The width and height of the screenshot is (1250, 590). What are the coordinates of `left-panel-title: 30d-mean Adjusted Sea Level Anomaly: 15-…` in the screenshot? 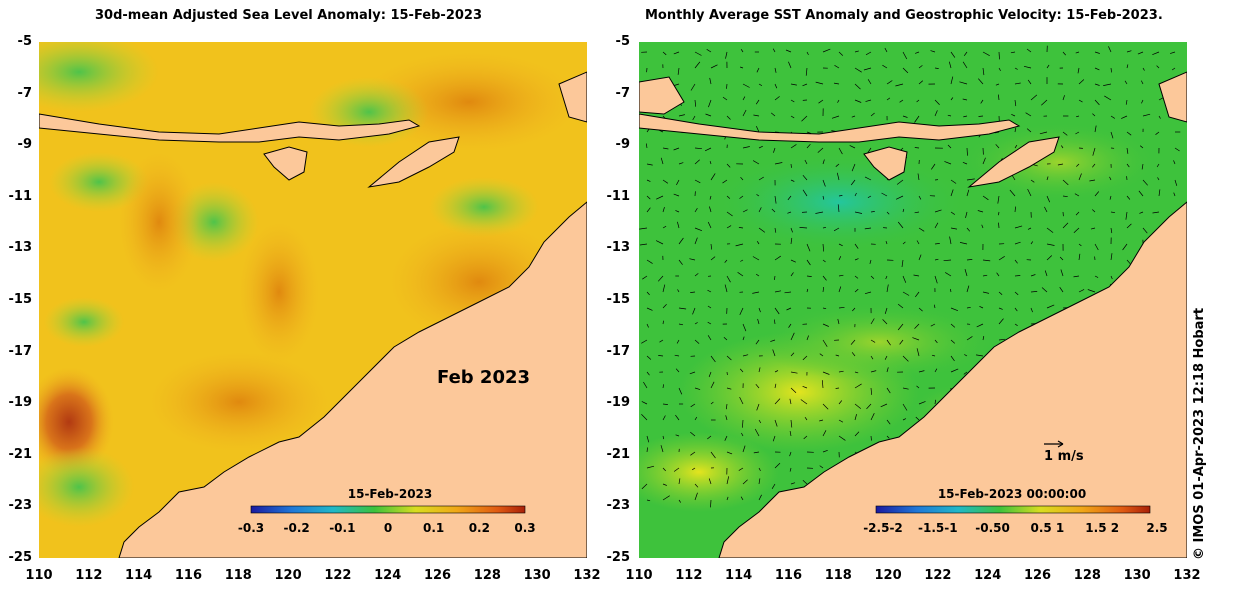 It's located at (288, 15).